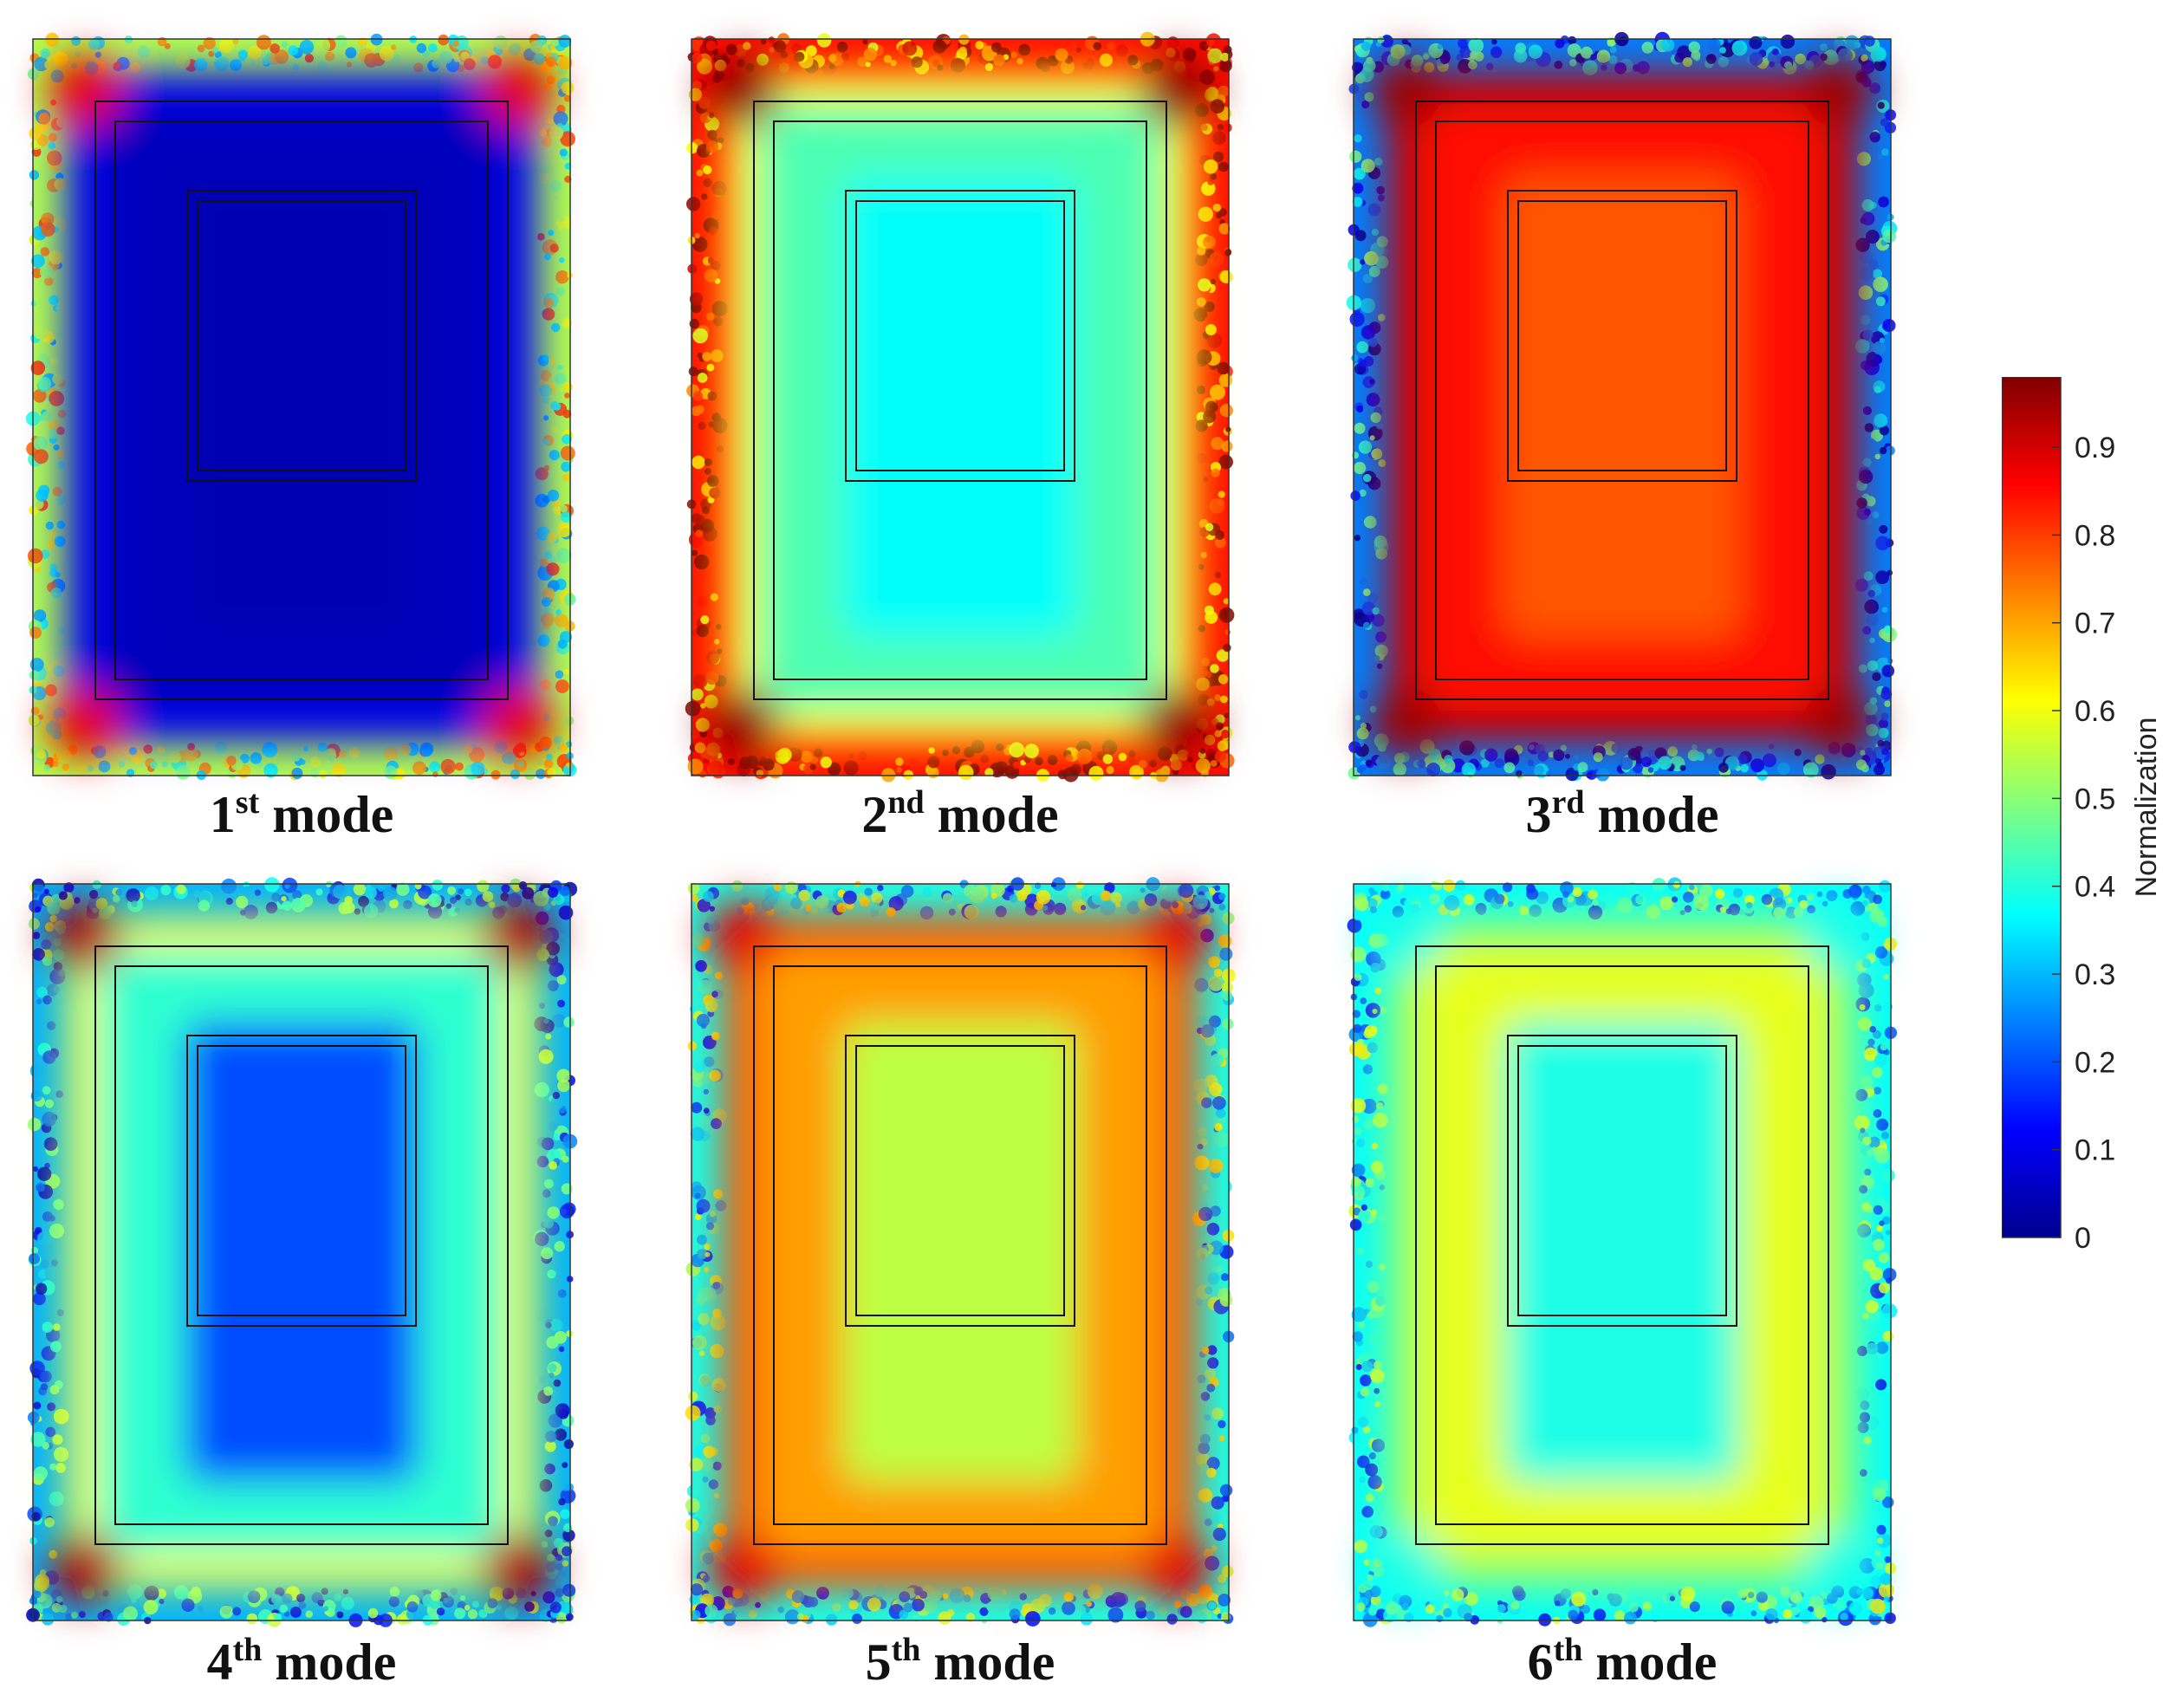 The width and height of the screenshot is (2182, 1708). What do you see at coordinates (301, 813) in the screenshot?
I see `mode-1-caption: 1st mode` at bounding box center [301, 813].